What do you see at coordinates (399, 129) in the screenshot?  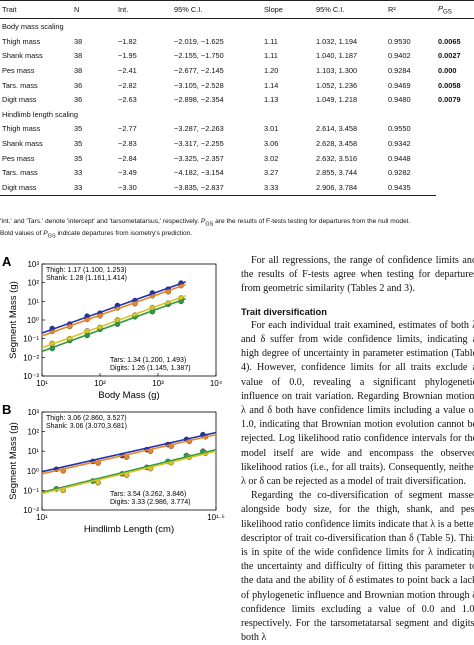 I see `table-cell: 0.9550` at bounding box center [399, 129].